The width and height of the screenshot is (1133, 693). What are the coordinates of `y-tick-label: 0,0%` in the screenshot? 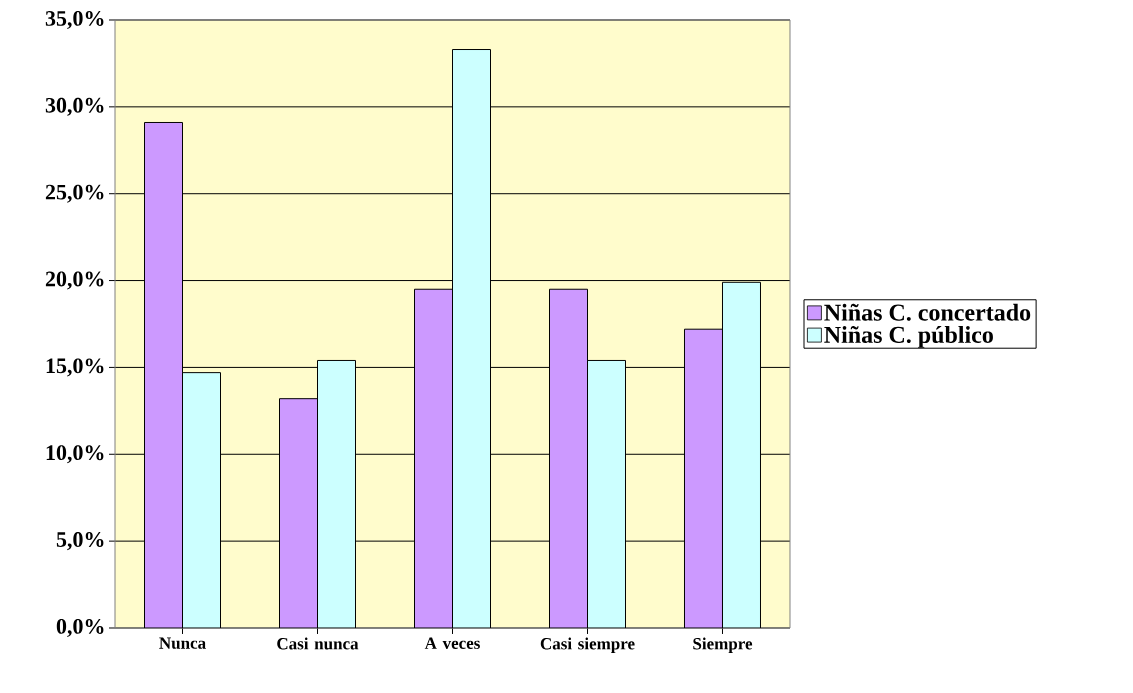 It's located at (80, 627).